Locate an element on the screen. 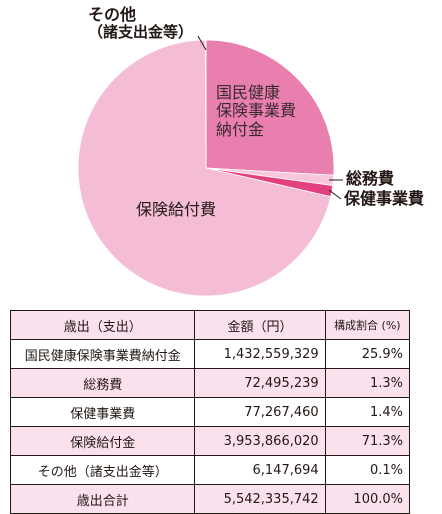 The height and width of the screenshot is (514, 442). table-row: 保健事業費 77,267,460 1.4% is located at coordinates (210, 412).